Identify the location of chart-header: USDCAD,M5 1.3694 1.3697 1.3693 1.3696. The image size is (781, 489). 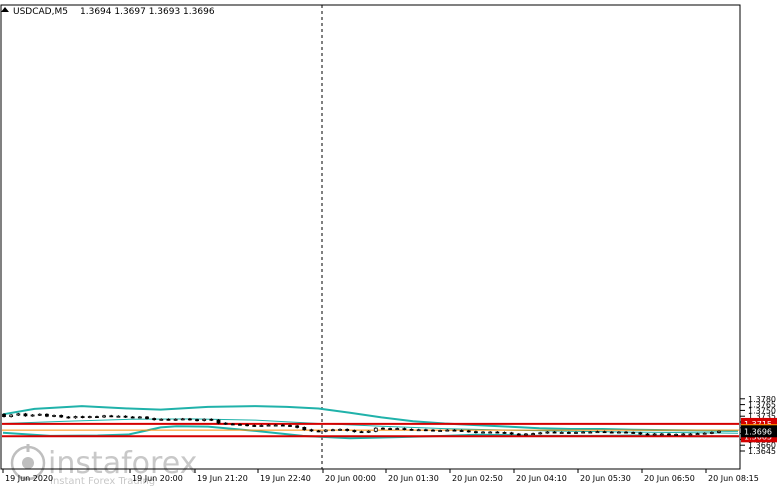
(108, 12).